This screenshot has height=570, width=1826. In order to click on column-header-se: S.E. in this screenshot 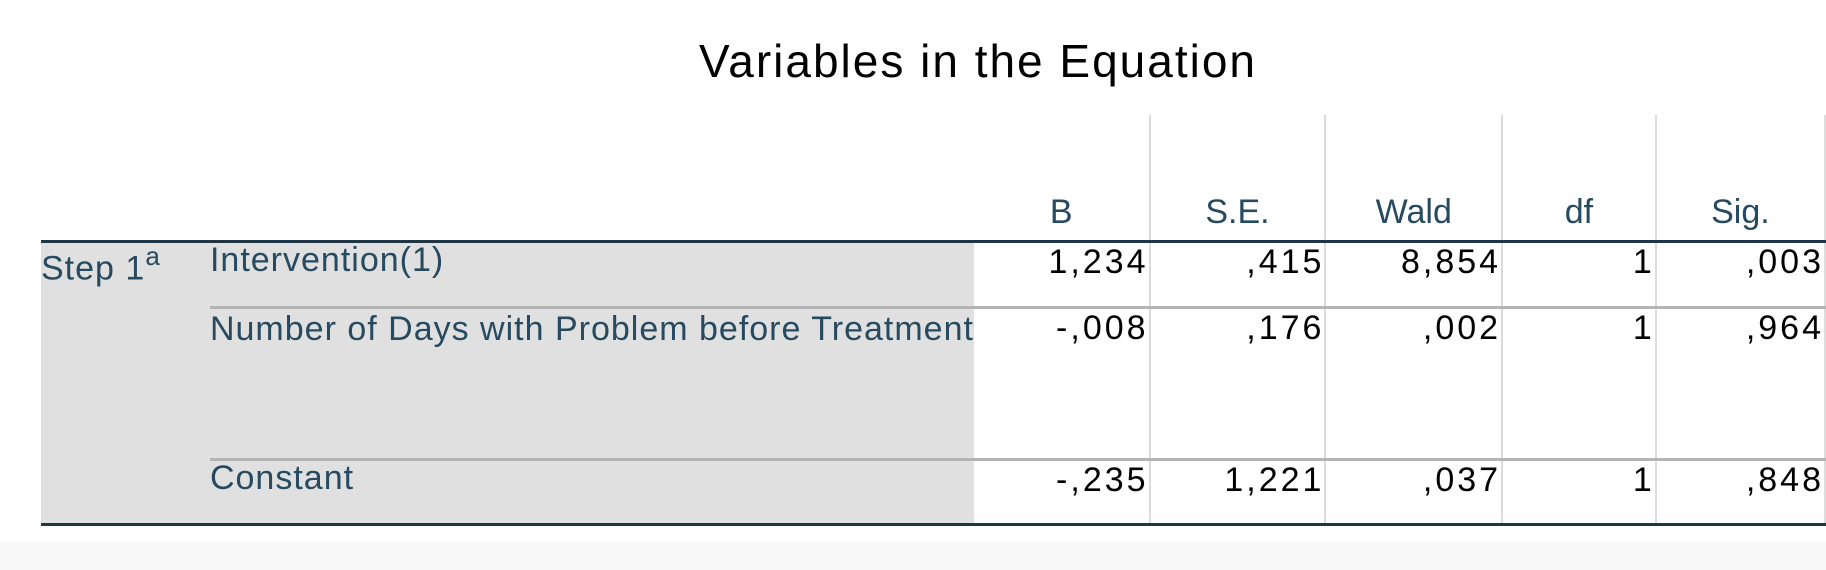, I will do `click(1238, 179)`.